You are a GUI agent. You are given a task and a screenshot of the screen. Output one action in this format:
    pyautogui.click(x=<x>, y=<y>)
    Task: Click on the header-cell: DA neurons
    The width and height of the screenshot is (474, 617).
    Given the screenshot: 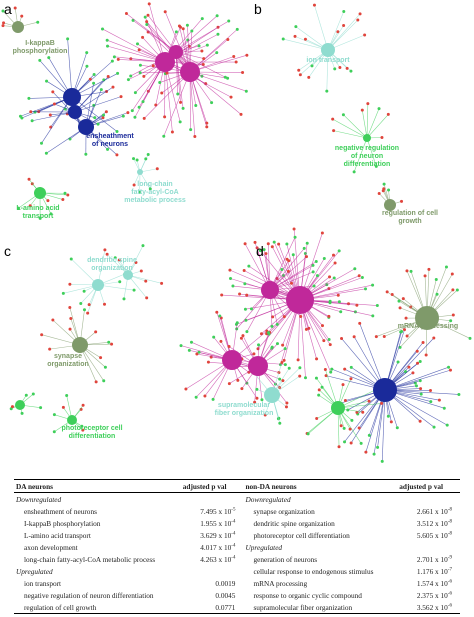 What is the action you would take?
    pyautogui.click(x=97, y=486)
    